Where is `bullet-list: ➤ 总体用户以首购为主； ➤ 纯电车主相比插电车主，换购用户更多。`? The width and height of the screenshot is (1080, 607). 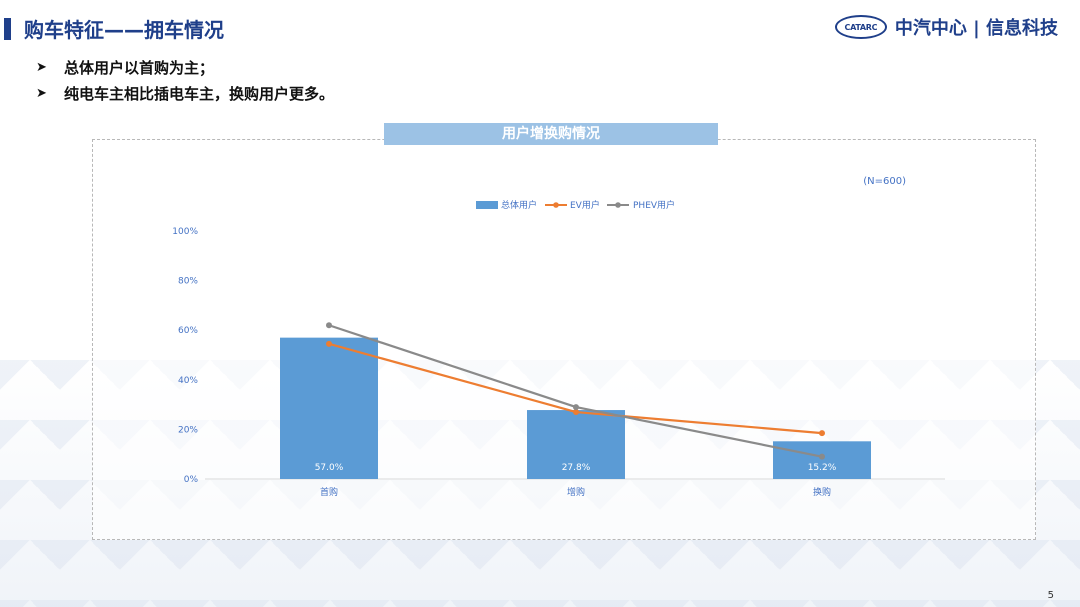 bullet-list: ➤ 总体用户以首购为主； ➤ 纯电车主相比插电车主，换购用户更多。 is located at coordinates (185, 80).